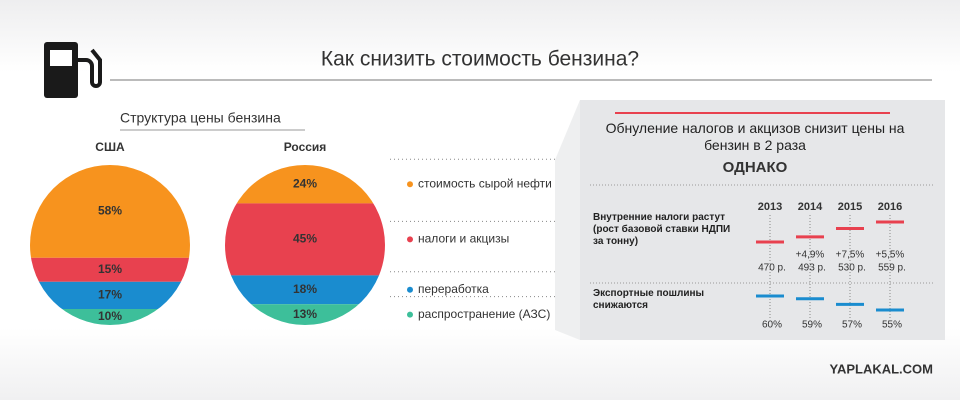  I want to click on legend-label: налоги и акцизы, so click(463, 239).